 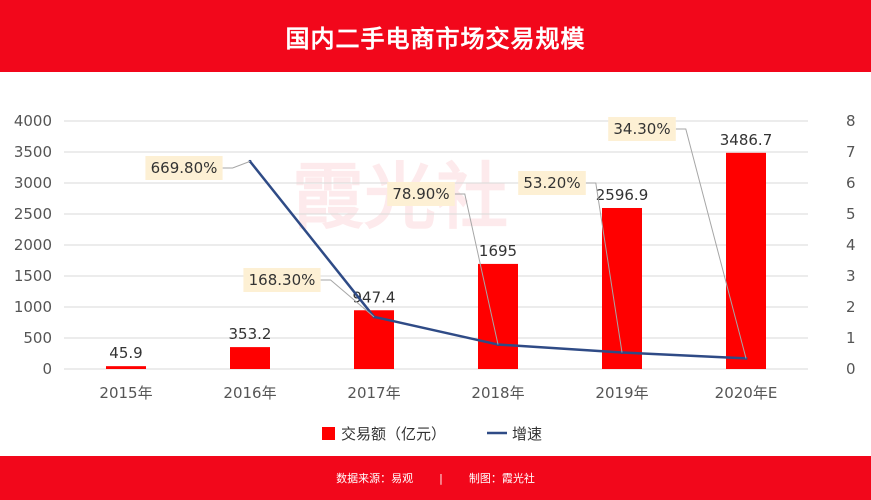 What do you see at coordinates (851, 369) in the screenshot?
I see `y-right-tick-label: 0` at bounding box center [851, 369].